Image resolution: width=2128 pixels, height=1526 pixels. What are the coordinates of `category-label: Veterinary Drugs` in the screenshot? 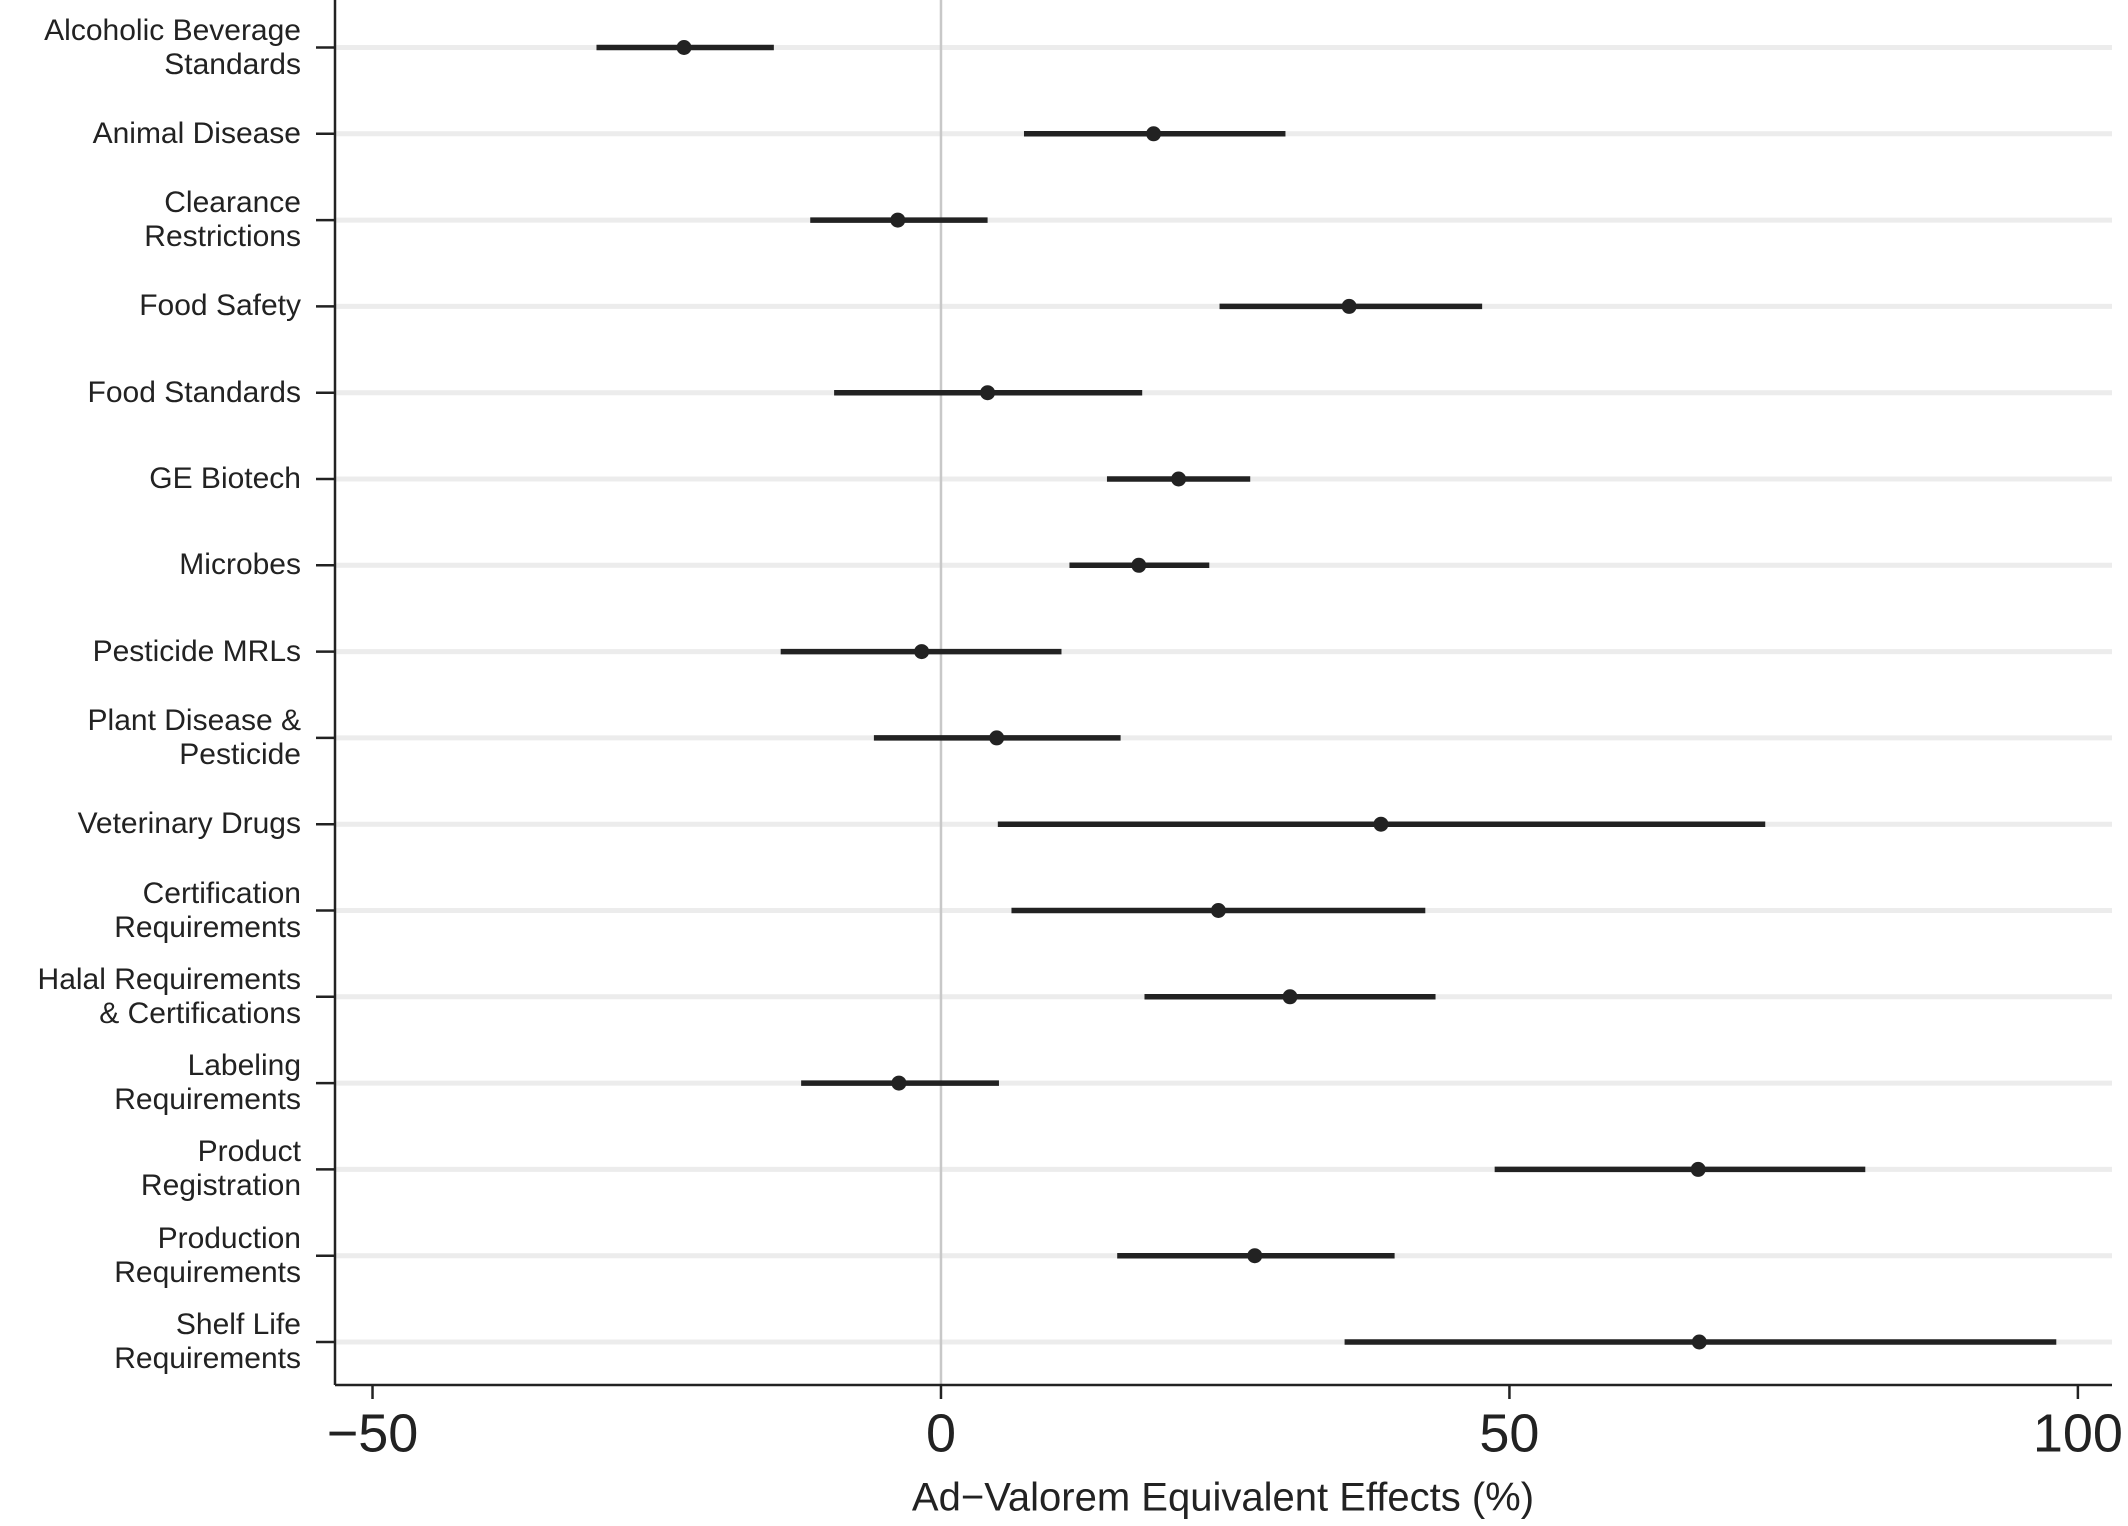 It's located at (189, 824).